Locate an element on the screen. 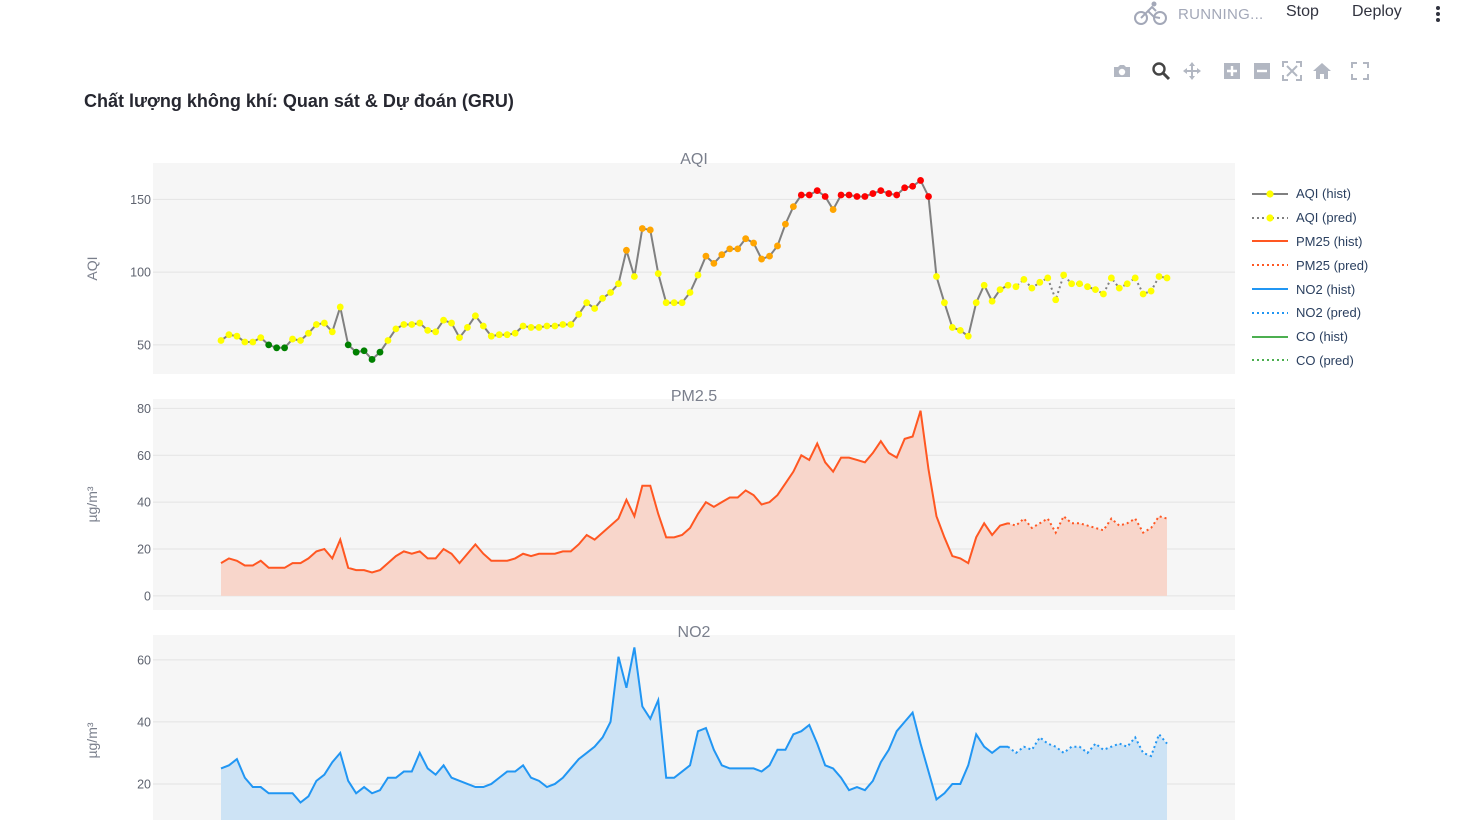  legend-item: PM25 (hist) is located at coordinates (1352, 242).